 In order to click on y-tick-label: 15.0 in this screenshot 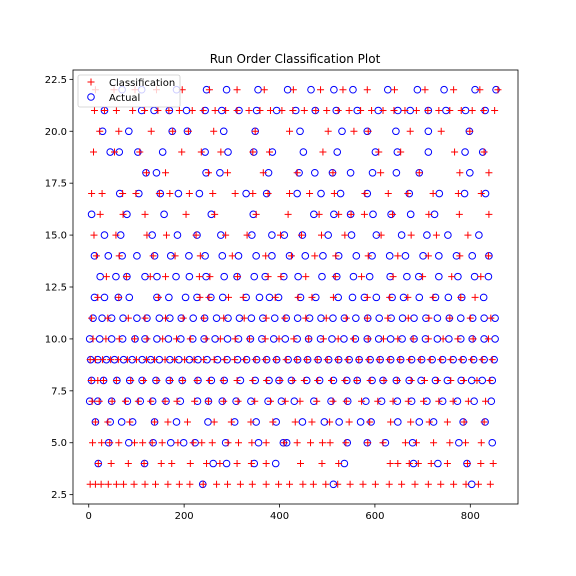, I will do `click(56, 236)`.